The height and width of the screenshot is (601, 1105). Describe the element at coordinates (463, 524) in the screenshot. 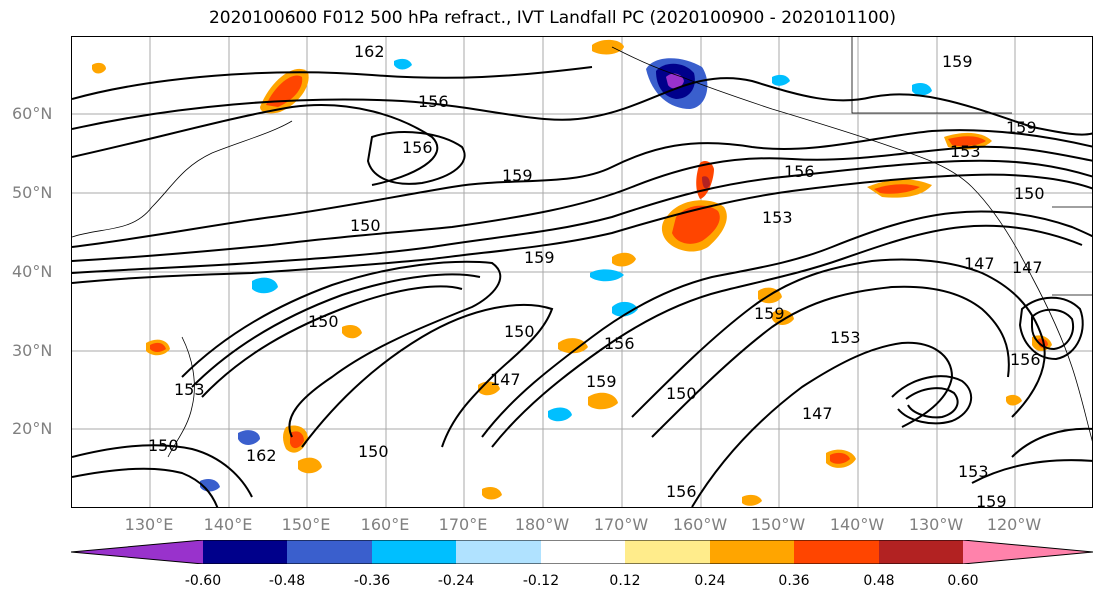

I see `lon-label-170e: 170°E` at that location.